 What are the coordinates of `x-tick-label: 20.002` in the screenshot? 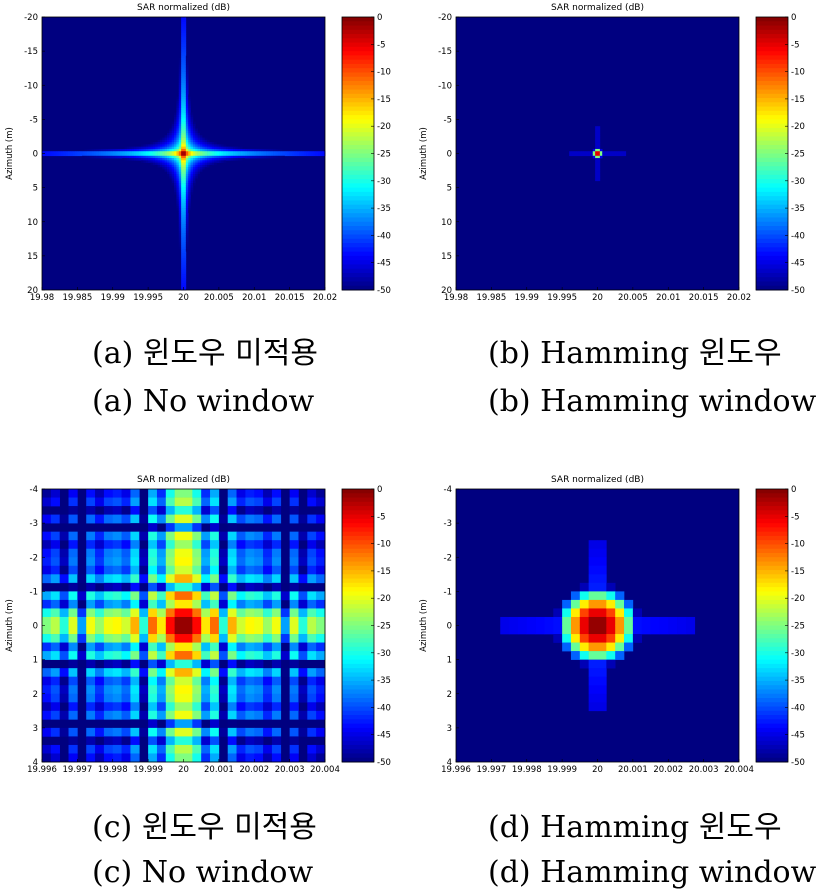 It's located at (254, 768).